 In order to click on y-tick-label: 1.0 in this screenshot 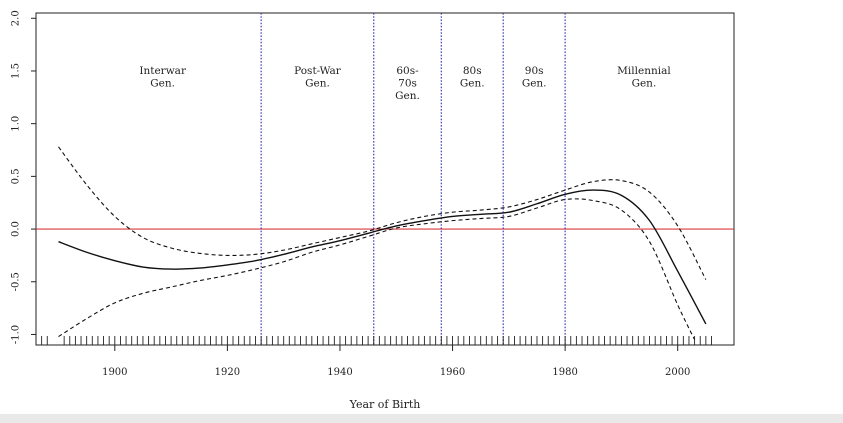, I will do `click(16, 124)`.